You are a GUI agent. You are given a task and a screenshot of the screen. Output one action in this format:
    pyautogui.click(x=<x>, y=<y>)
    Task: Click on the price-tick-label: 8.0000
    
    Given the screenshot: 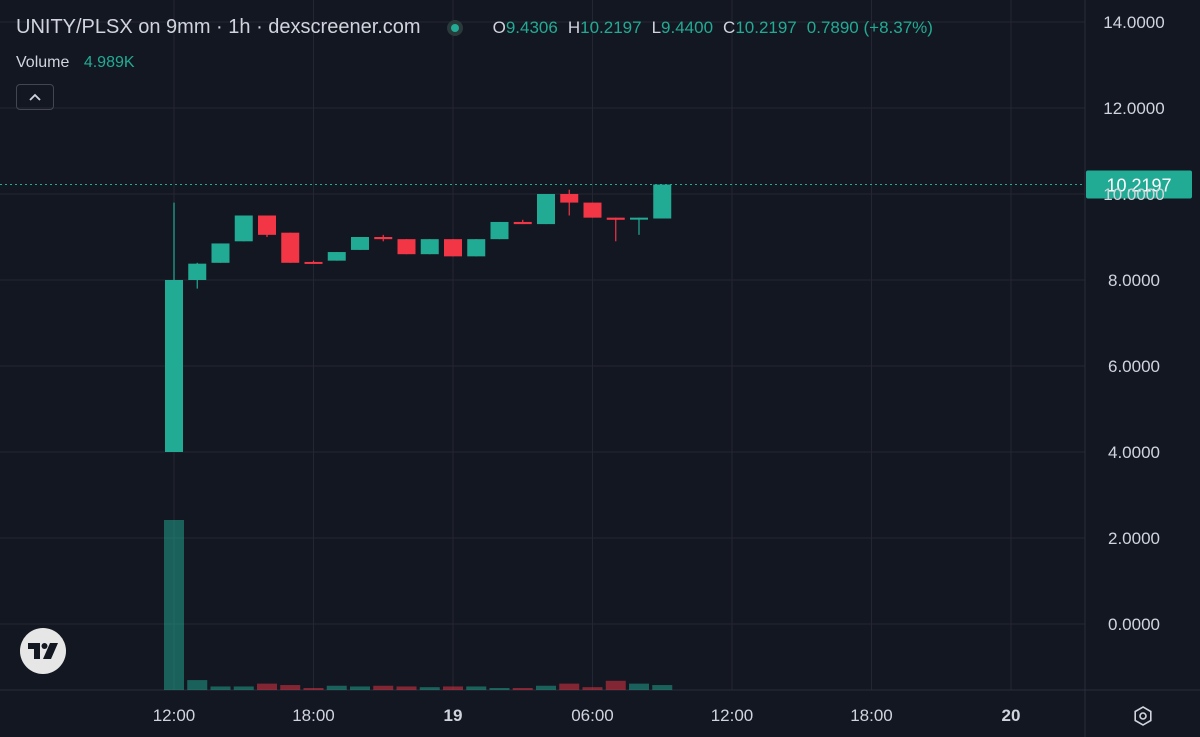 What is the action you would take?
    pyautogui.click(x=1134, y=280)
    